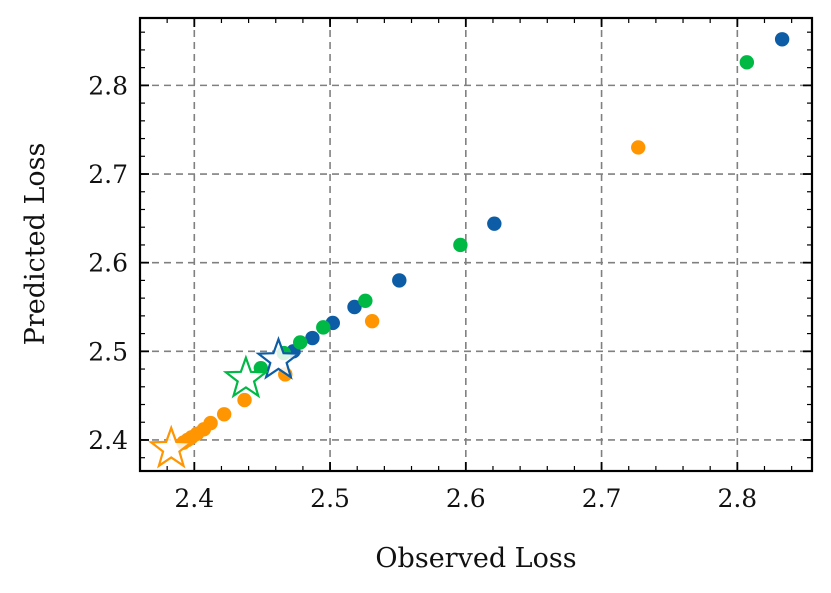 This screenshot has height=593, width=831. I want to click on x-tick-label-2: 2.6, so click(466, 498).